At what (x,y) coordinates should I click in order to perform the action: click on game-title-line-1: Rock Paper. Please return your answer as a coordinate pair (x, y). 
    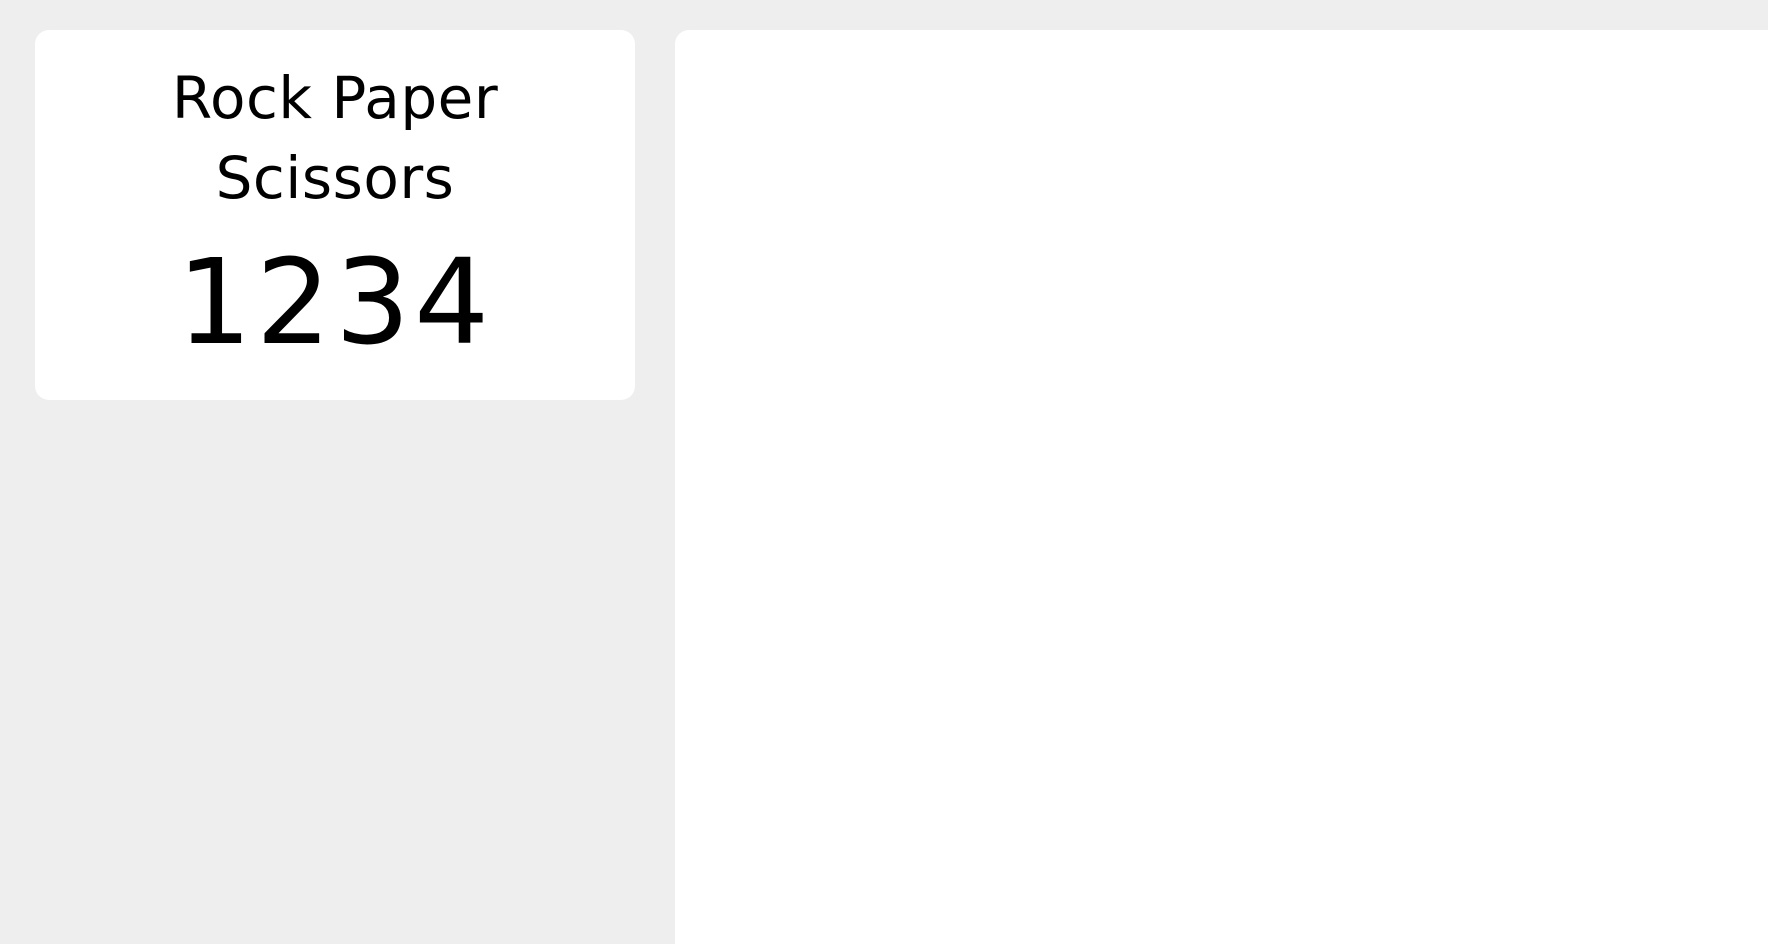
    Looking at the image, I should click on (335, 98).